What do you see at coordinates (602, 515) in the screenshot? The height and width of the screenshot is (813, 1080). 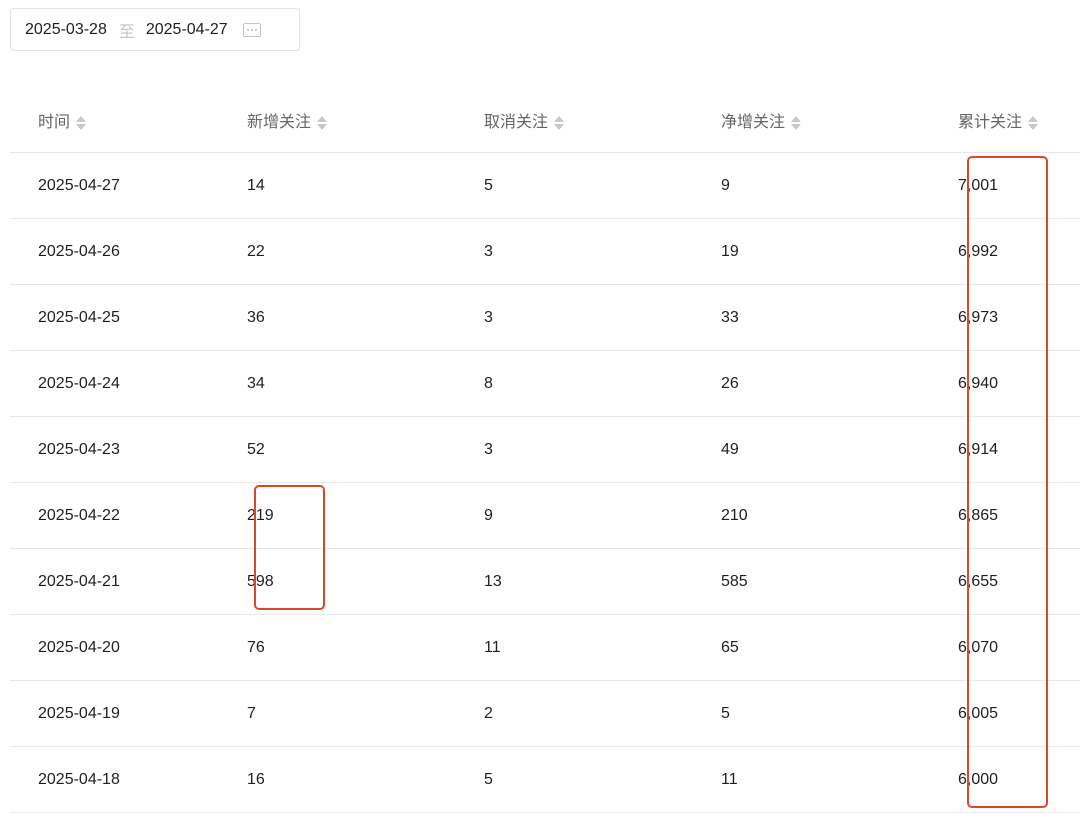 I see `cell-unfollow: 9` at bounding box center [602, 515].